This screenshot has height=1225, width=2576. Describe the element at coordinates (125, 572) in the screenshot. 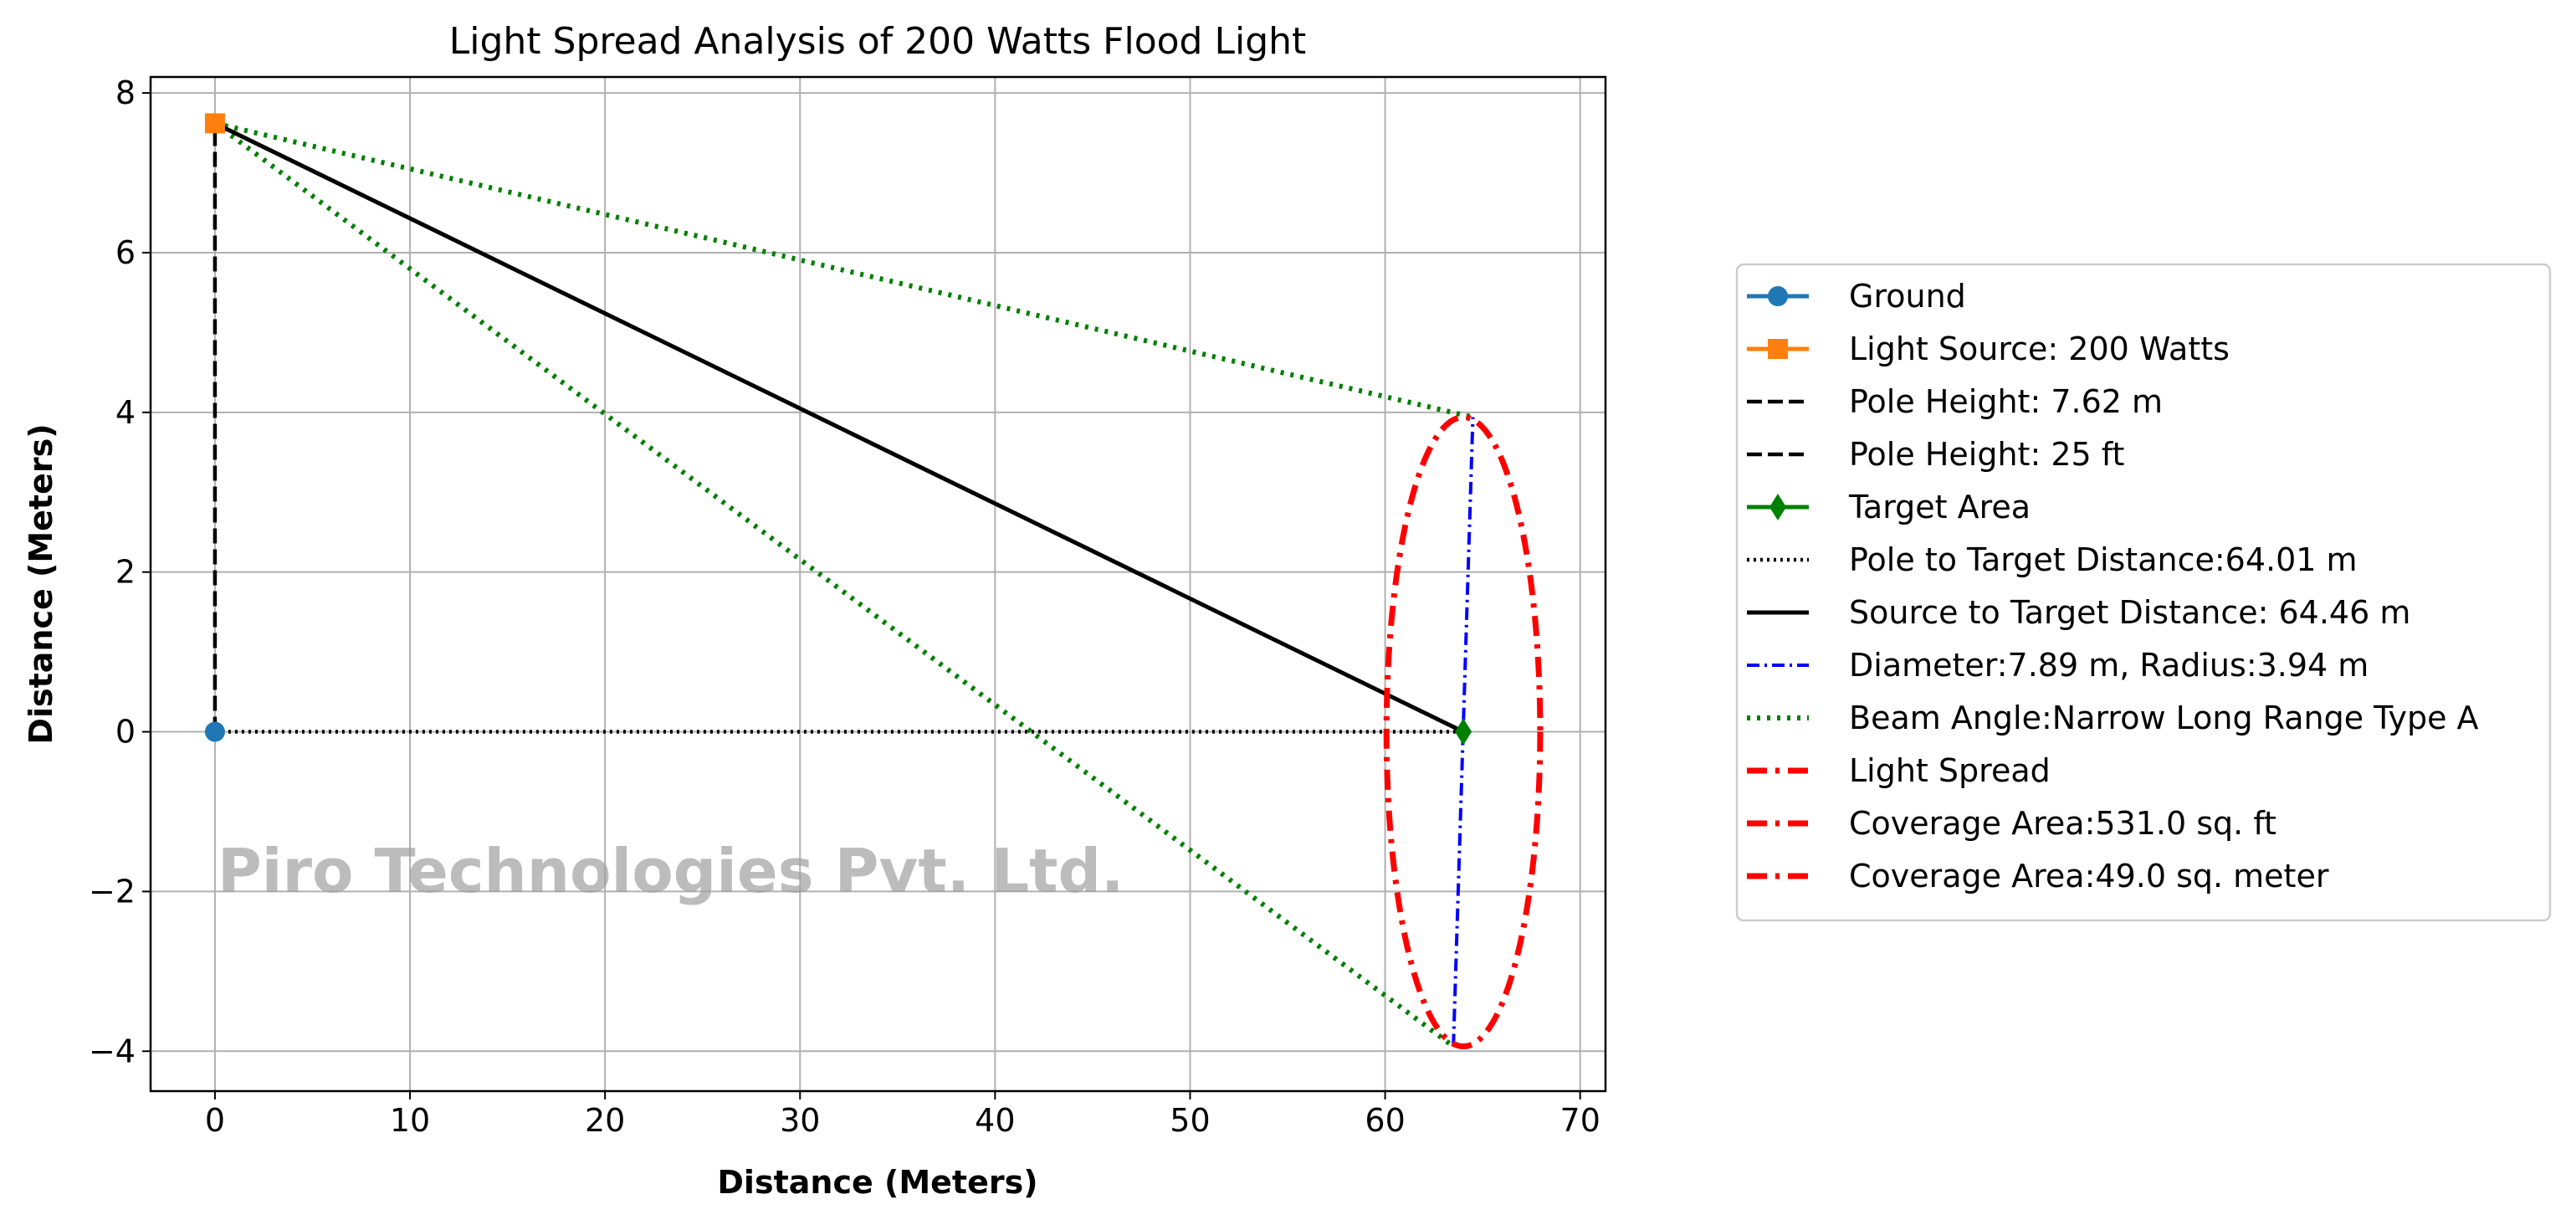

I see `y-tick-label: 2` at that location.